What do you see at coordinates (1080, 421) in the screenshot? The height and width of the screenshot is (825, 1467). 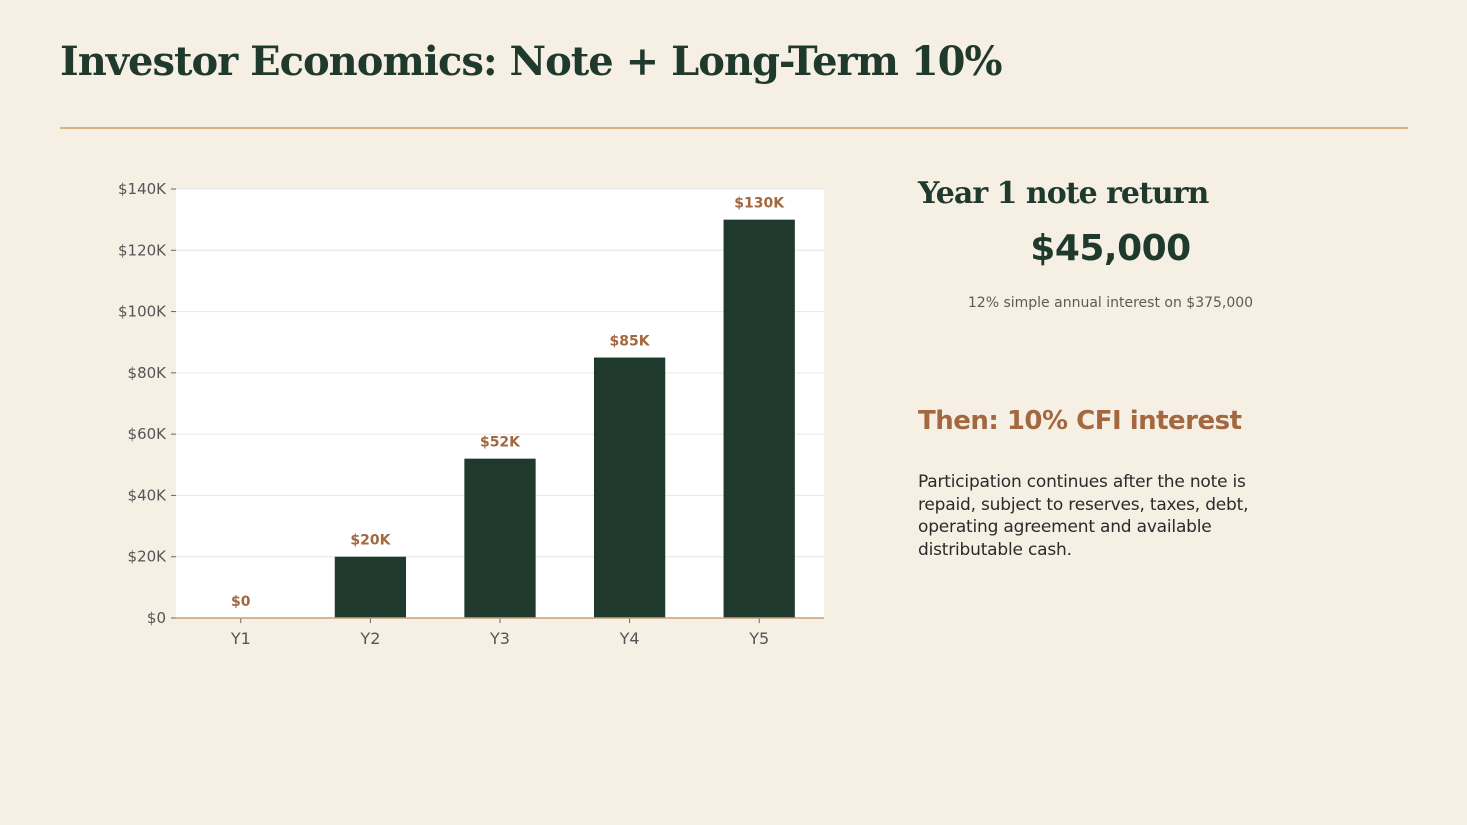 I see `cfi-interest-heading: Then: 10% CFI interest` at bounding box center [1080, 421].